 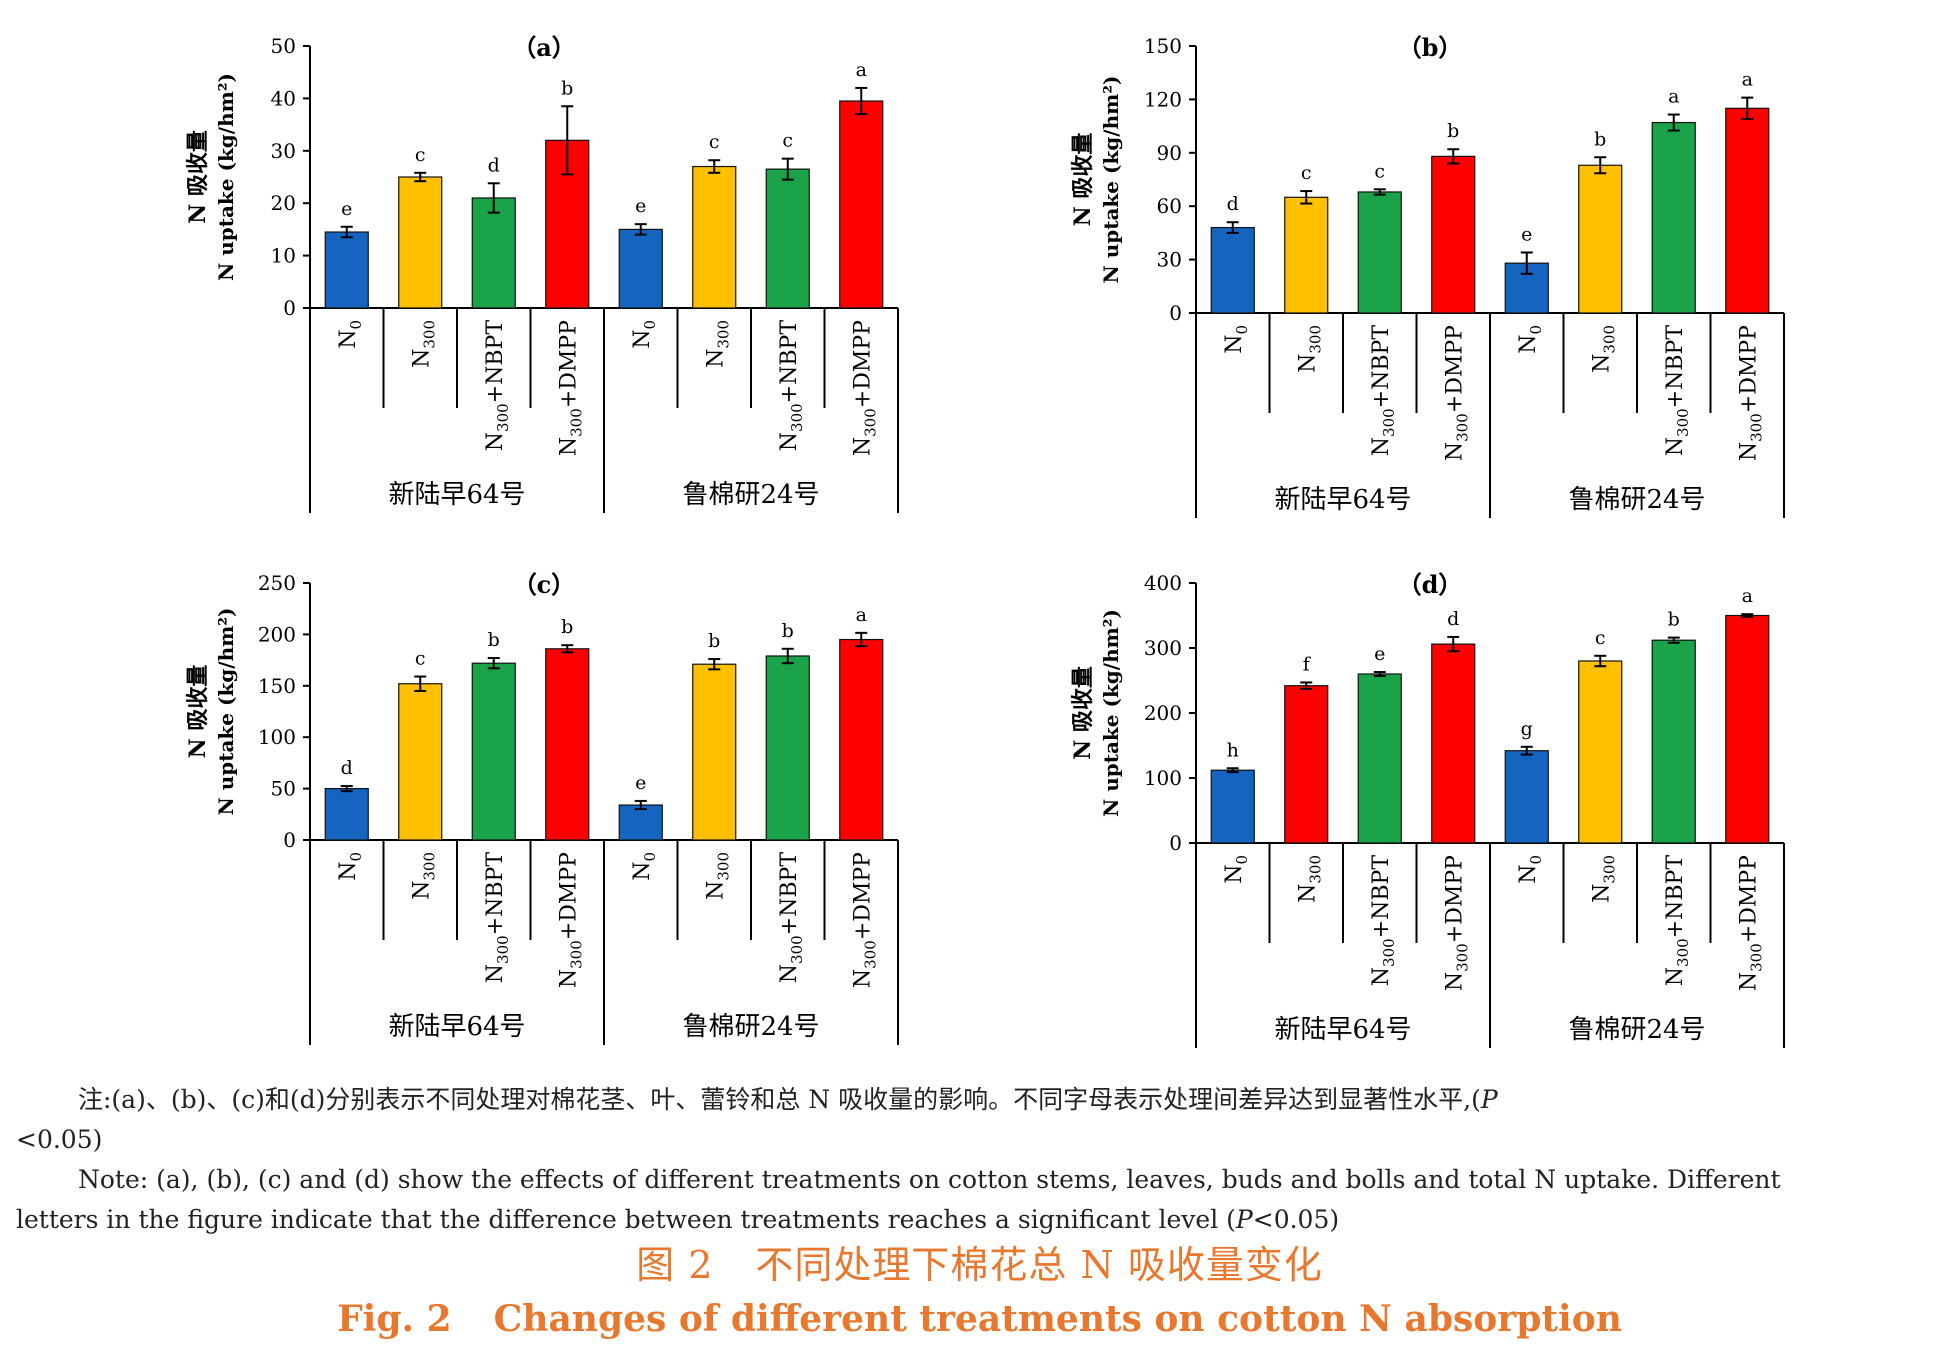 What do you see at coordinates (283, 256) in the screenshot?
I see `y-tick-label: 10` at bounding box center [283, 256].